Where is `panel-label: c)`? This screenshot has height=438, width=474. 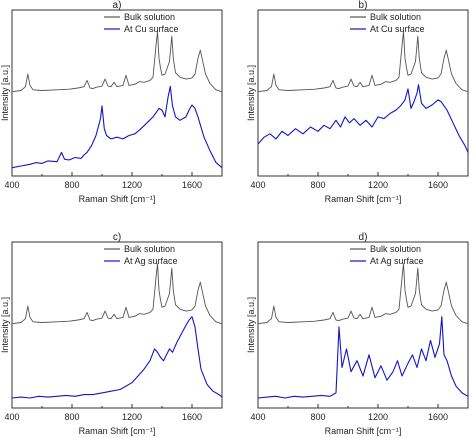 panel-label: c) is located at coordinates (117, 237).